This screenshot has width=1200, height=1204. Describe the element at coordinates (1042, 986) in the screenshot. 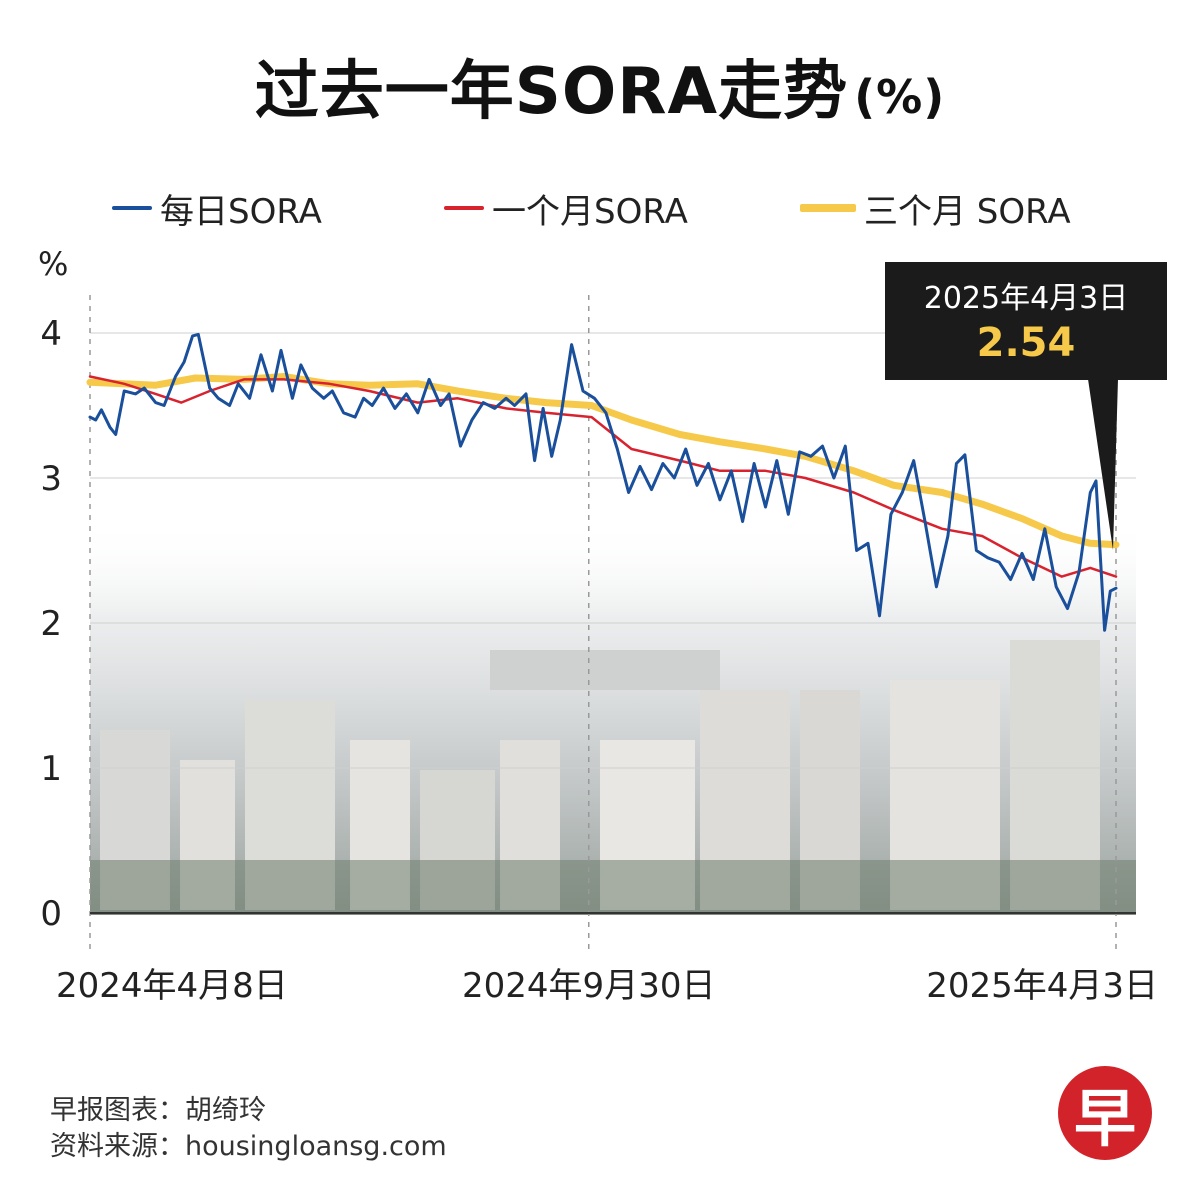

I see `x-tick-label: 2025年4月3日` at that location.